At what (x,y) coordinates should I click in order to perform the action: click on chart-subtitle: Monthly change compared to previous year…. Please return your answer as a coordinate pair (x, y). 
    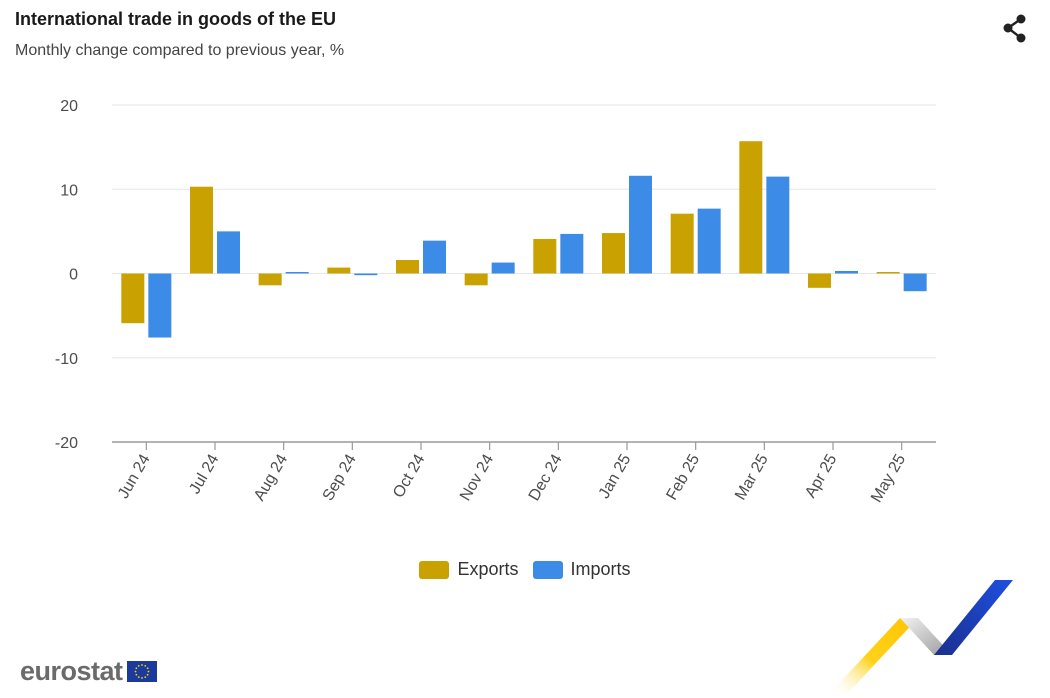
    Looking at the image, I should click on (180, 50).